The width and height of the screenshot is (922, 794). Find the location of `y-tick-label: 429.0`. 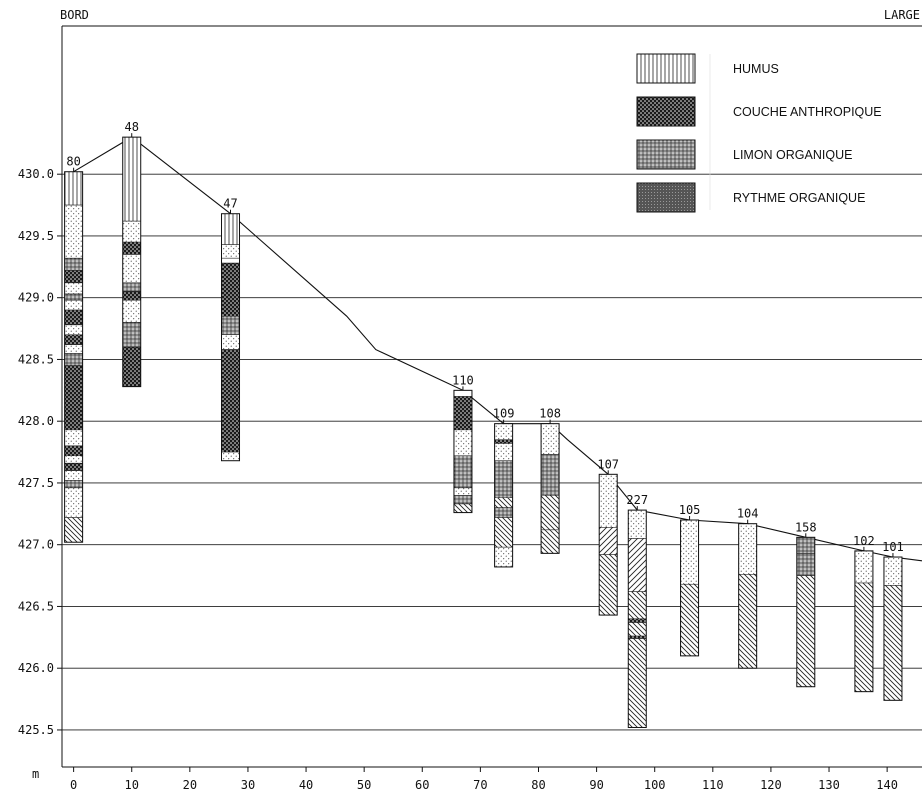

y-tick-label: 429.0 is located at coordinates (36, 298).